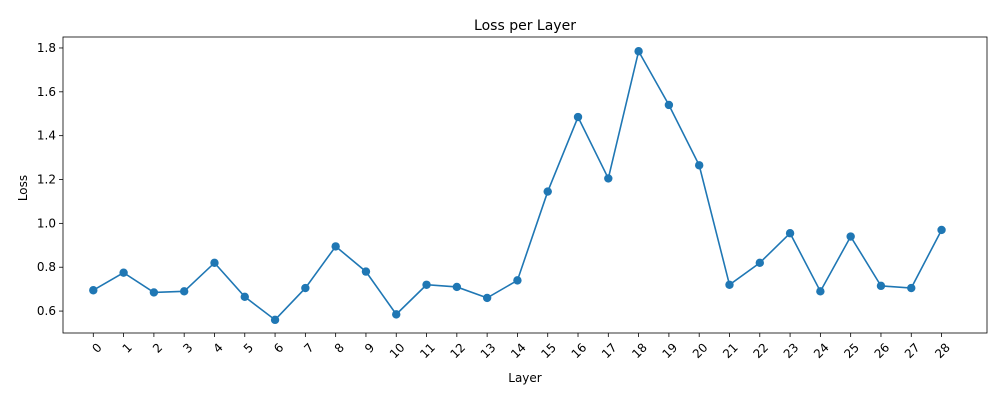 Image resolution: width=1000 pixels, height=400 pixels. Describe the element at coordinates (518, 350) in the screenshot. I see `x-tick-label: 14` at that location.